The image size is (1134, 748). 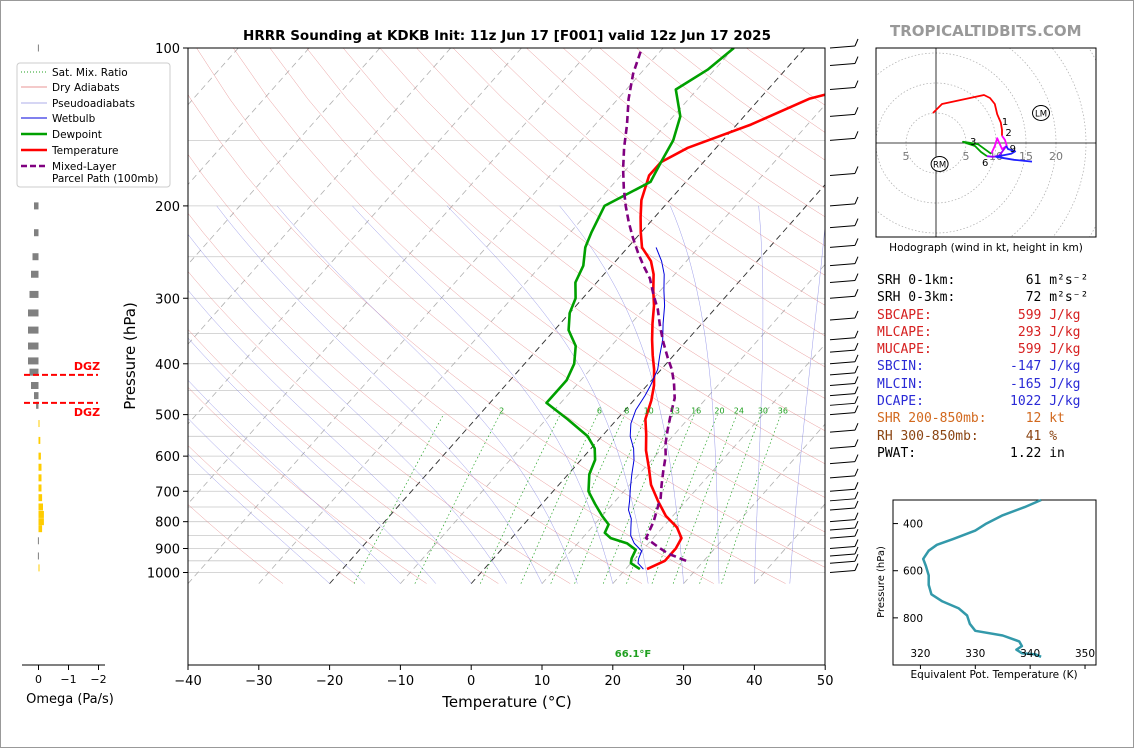 What do you see at coordinates (1022, 332) in the screenshot?
I see `stat-value: 293` at bounding box center [1022, 332].